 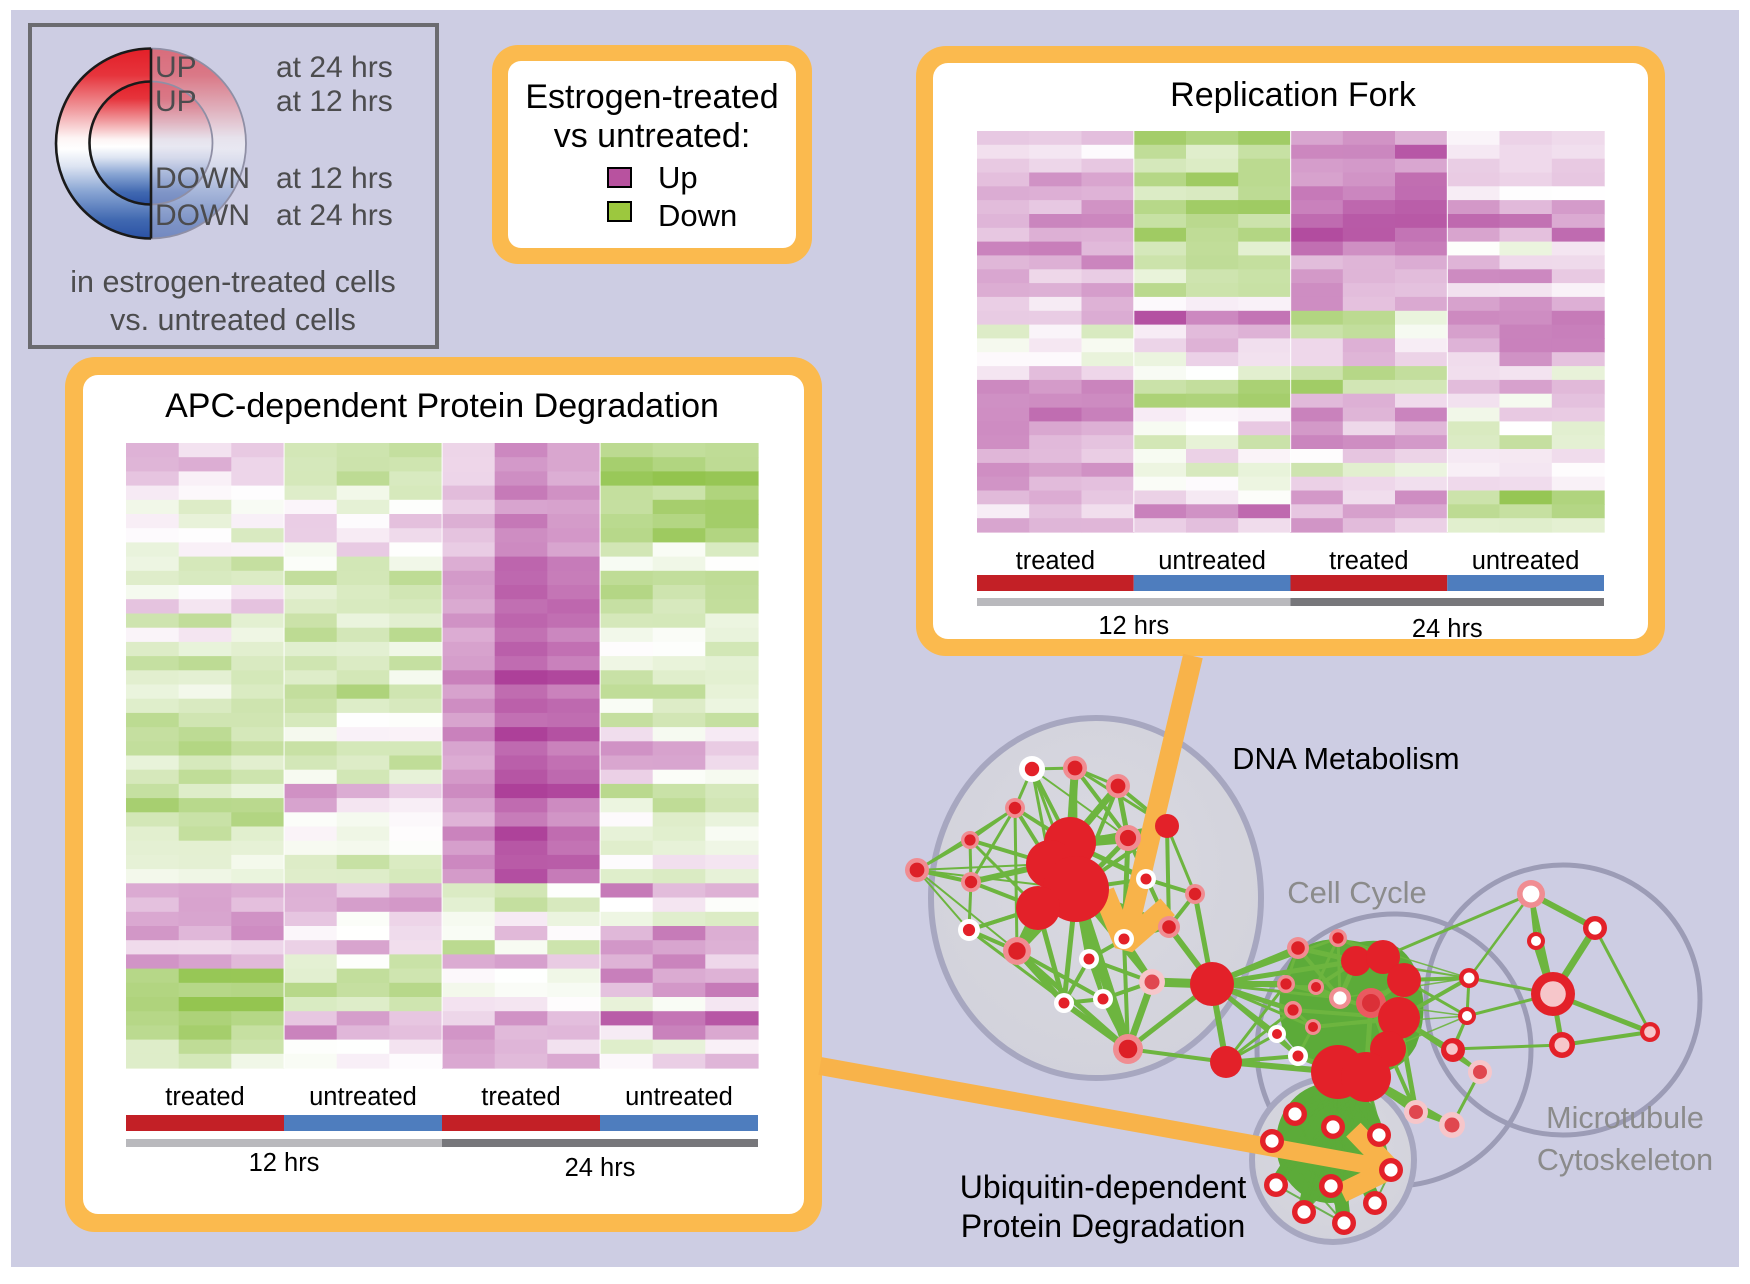 I want to click on svg-text: Ubiquitin-dependent, so click(x=1103, y=1187).